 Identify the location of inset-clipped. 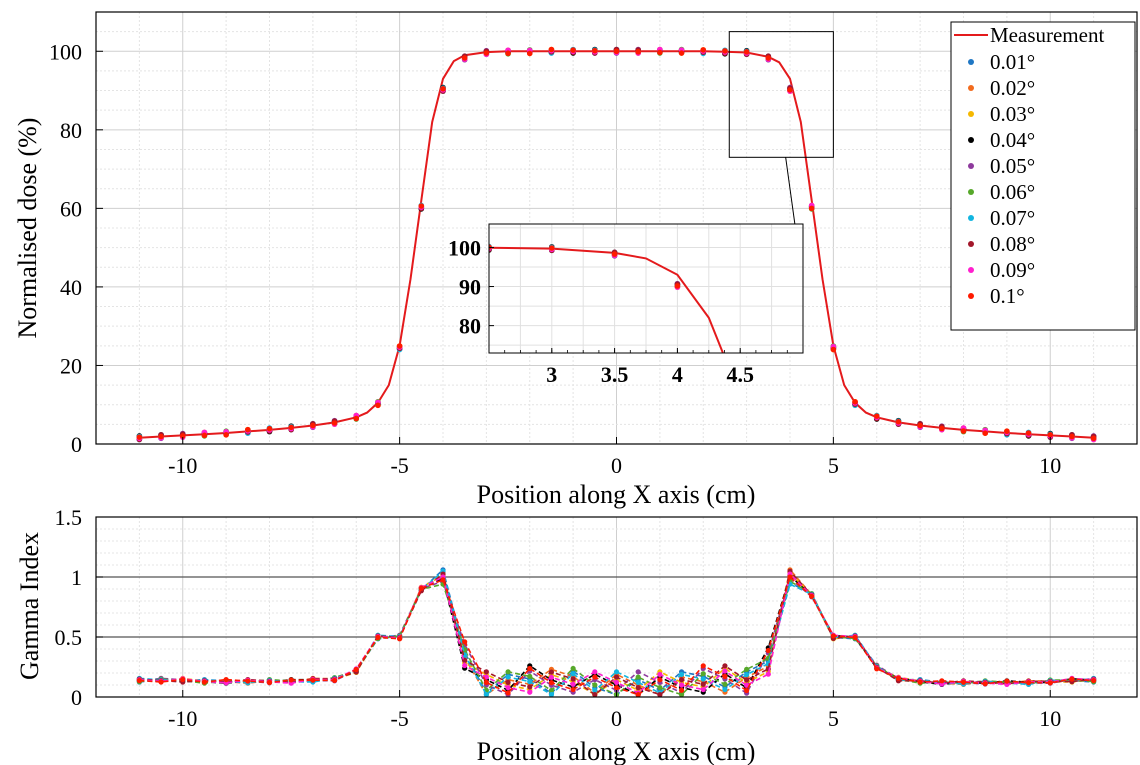
(607, 298).